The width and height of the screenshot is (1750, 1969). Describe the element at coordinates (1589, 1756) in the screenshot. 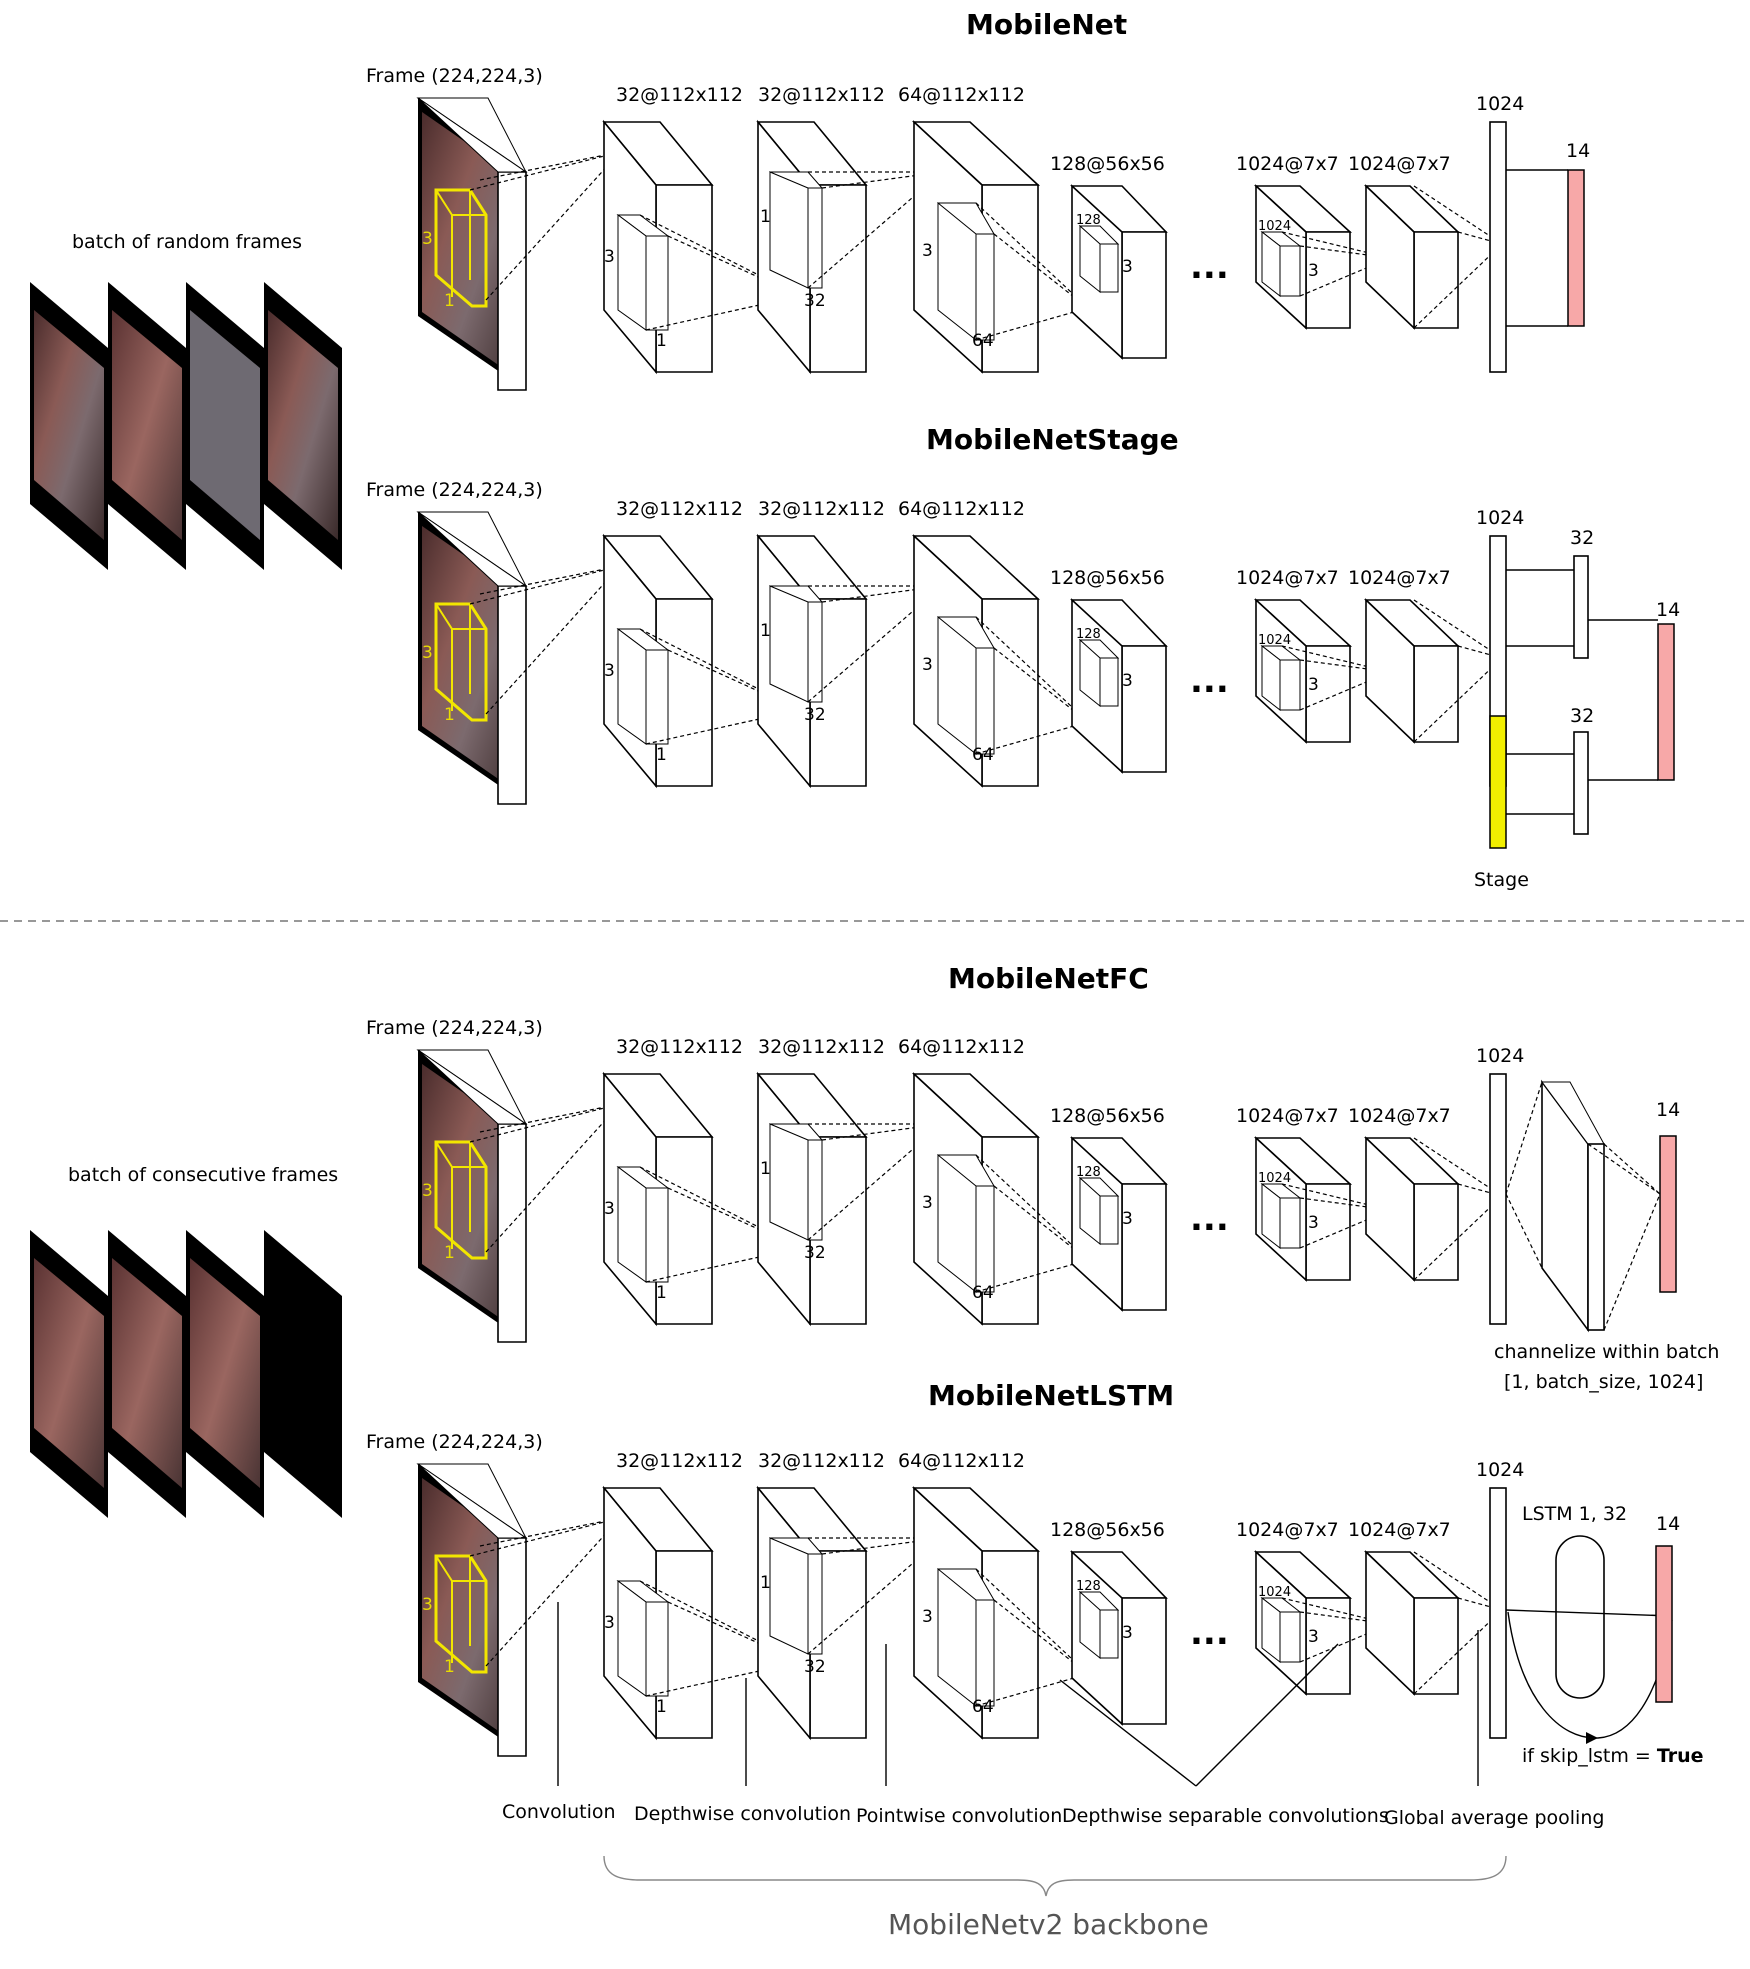

I see `skip-lstm-prefix: if skip_lstm =` at that location.